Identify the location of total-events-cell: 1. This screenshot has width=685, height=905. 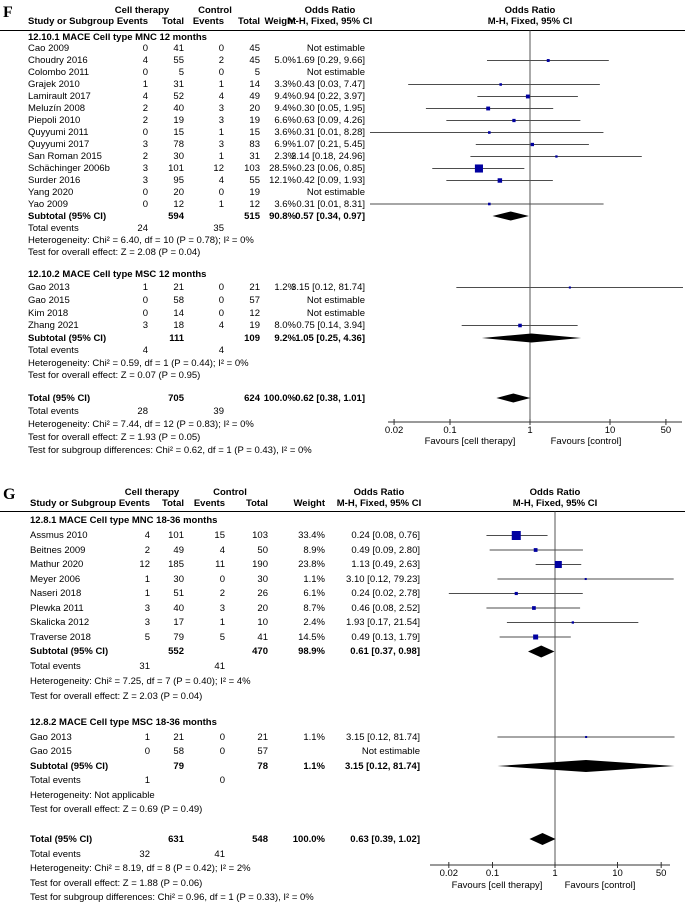
(147, 780).